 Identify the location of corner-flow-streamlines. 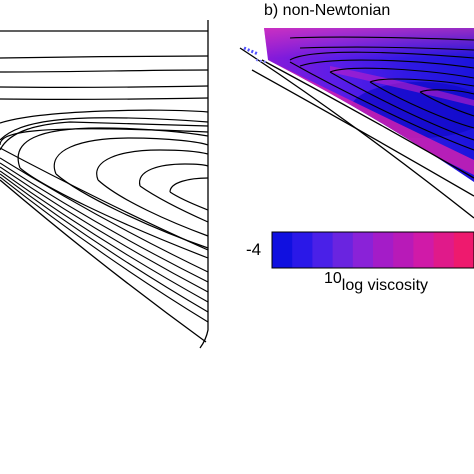
(104, 184).